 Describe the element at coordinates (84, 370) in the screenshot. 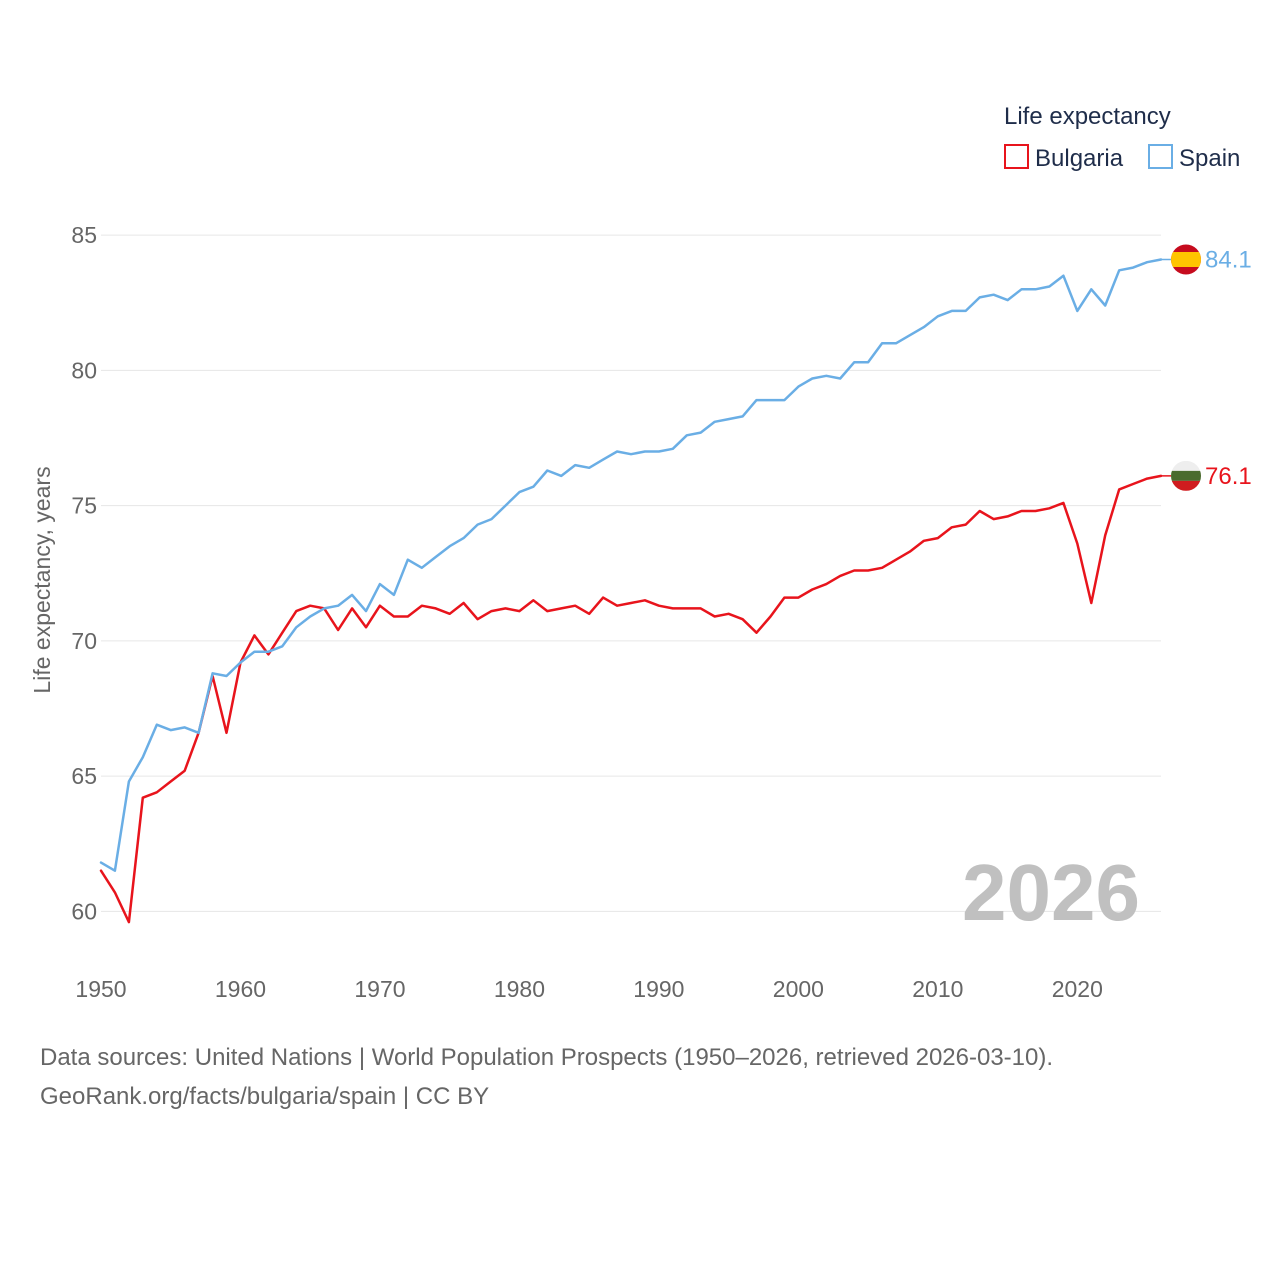

I see `y-tick-label-80: 80` at that location.